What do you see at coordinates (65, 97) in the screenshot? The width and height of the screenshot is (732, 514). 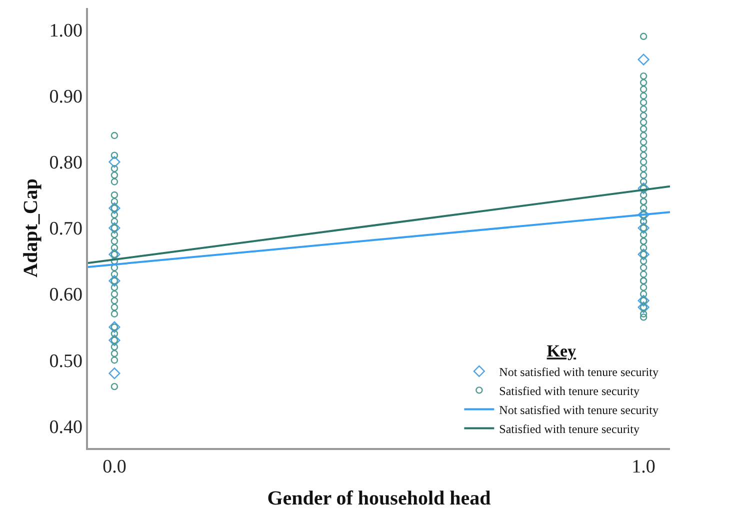 I see `y-tick-label: 0.90` at bounding box center [65, 97].